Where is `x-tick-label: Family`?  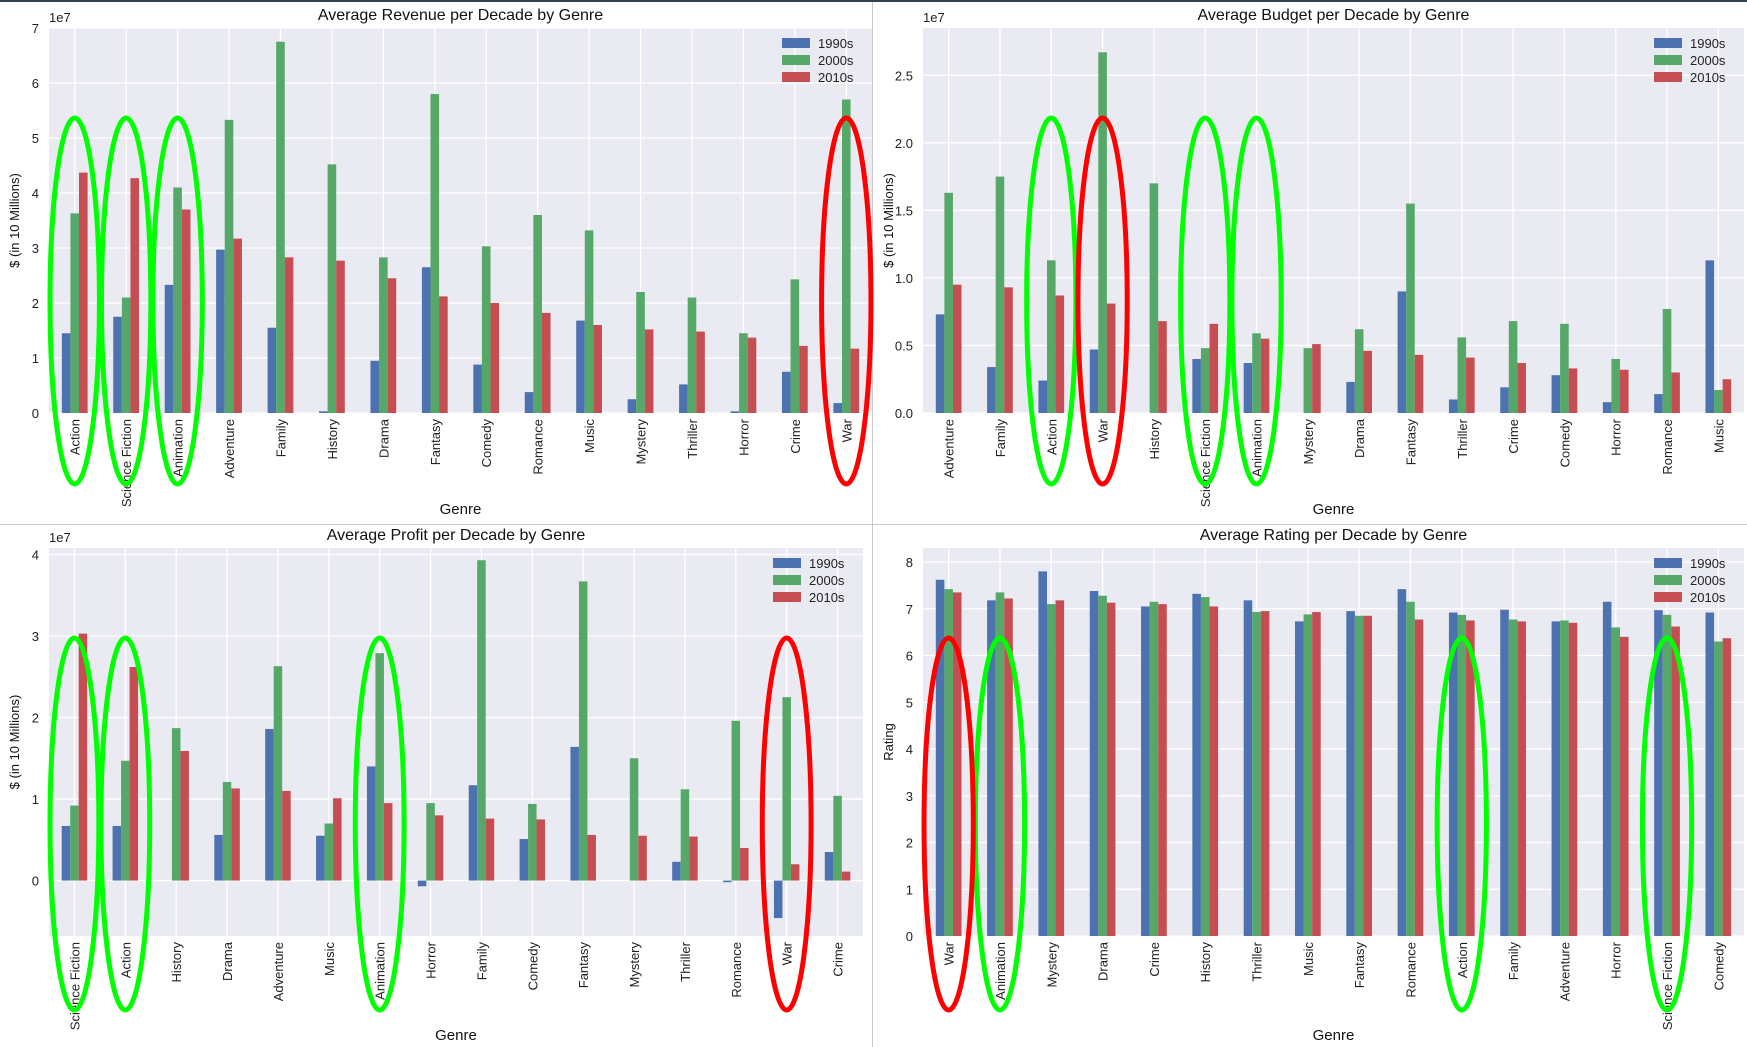 x-tick-label: Family is located at coordinates (1513, 961).